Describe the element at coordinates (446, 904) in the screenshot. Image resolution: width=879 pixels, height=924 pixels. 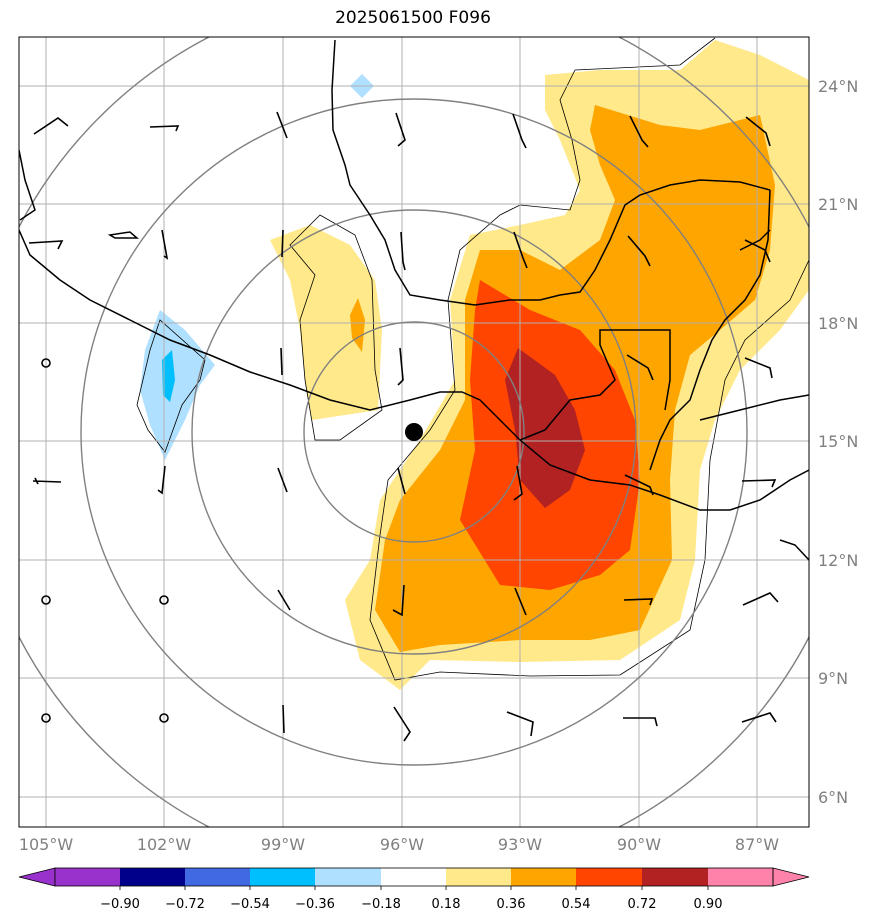
I see `colorbar-tick-label: 0.18` at that location.